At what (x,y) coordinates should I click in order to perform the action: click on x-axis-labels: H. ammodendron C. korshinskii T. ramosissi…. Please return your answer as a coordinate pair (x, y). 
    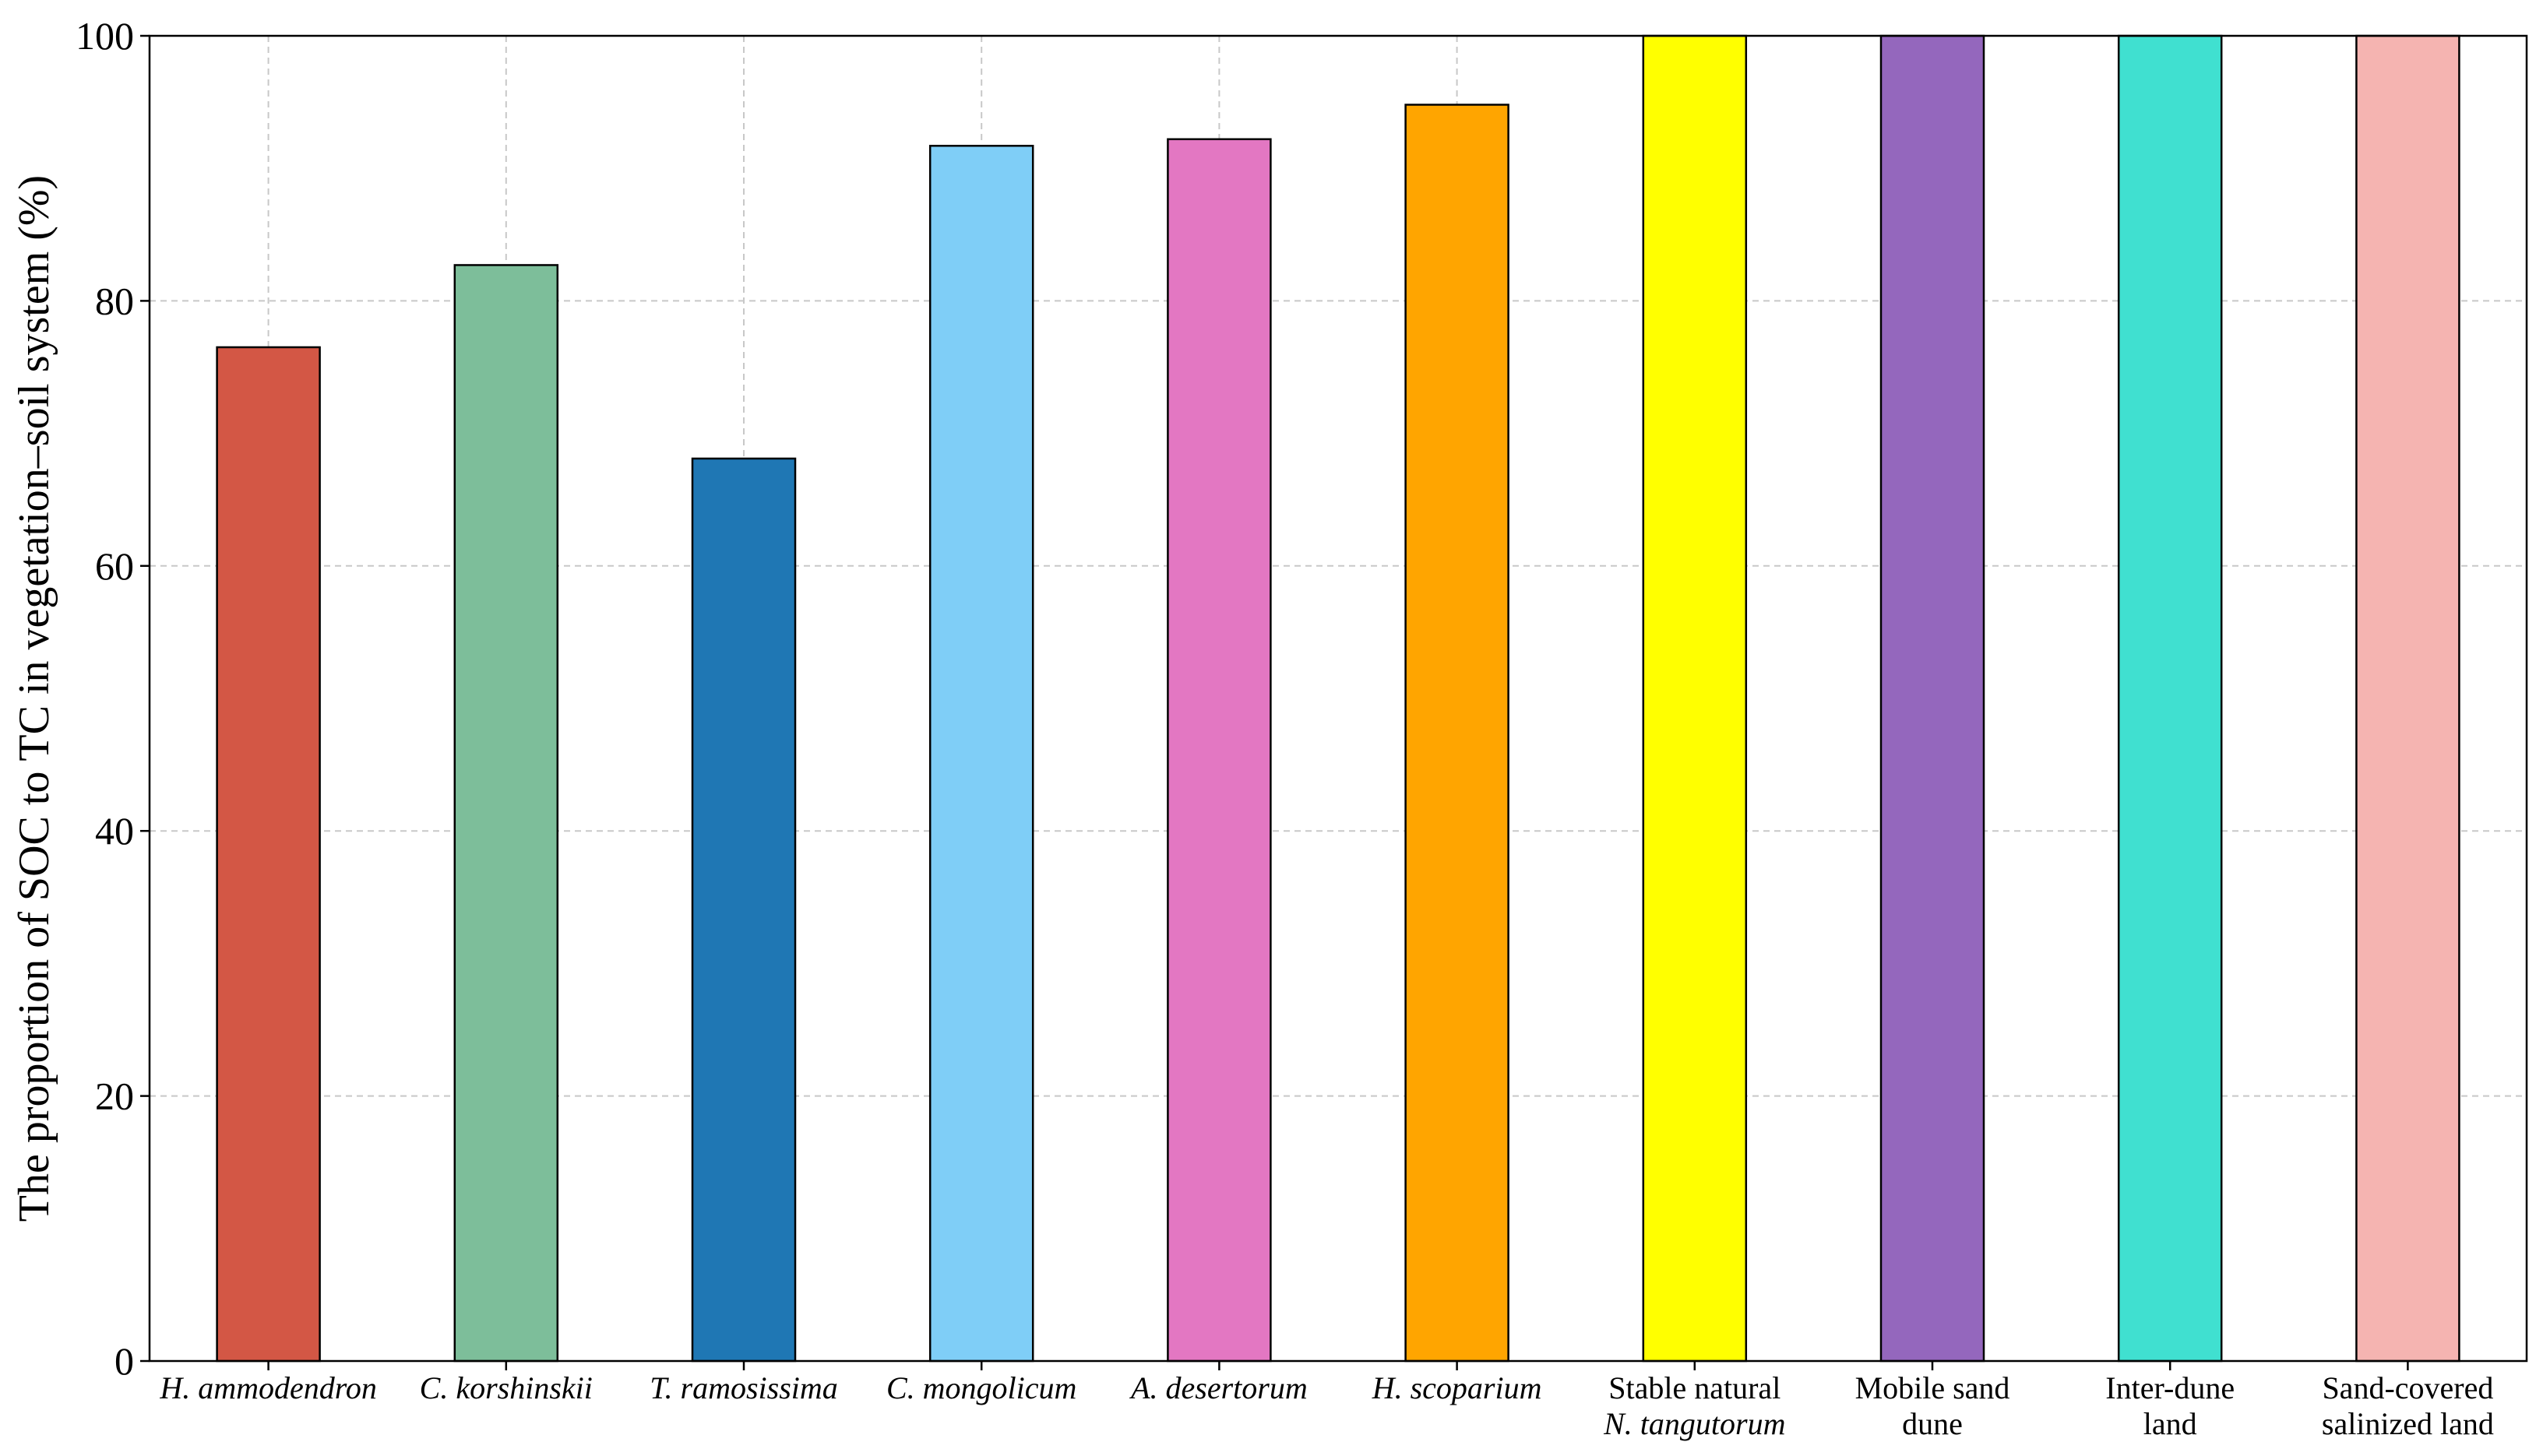
    Looking at the image, I should click on (1326, 1405).